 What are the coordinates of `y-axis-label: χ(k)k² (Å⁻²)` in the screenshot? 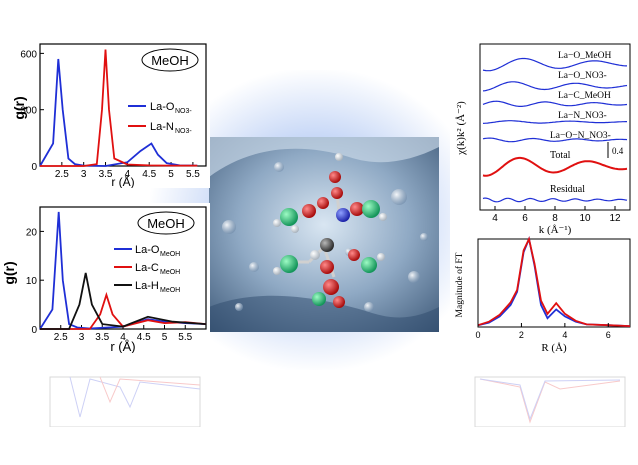 It's located at (461, 128).